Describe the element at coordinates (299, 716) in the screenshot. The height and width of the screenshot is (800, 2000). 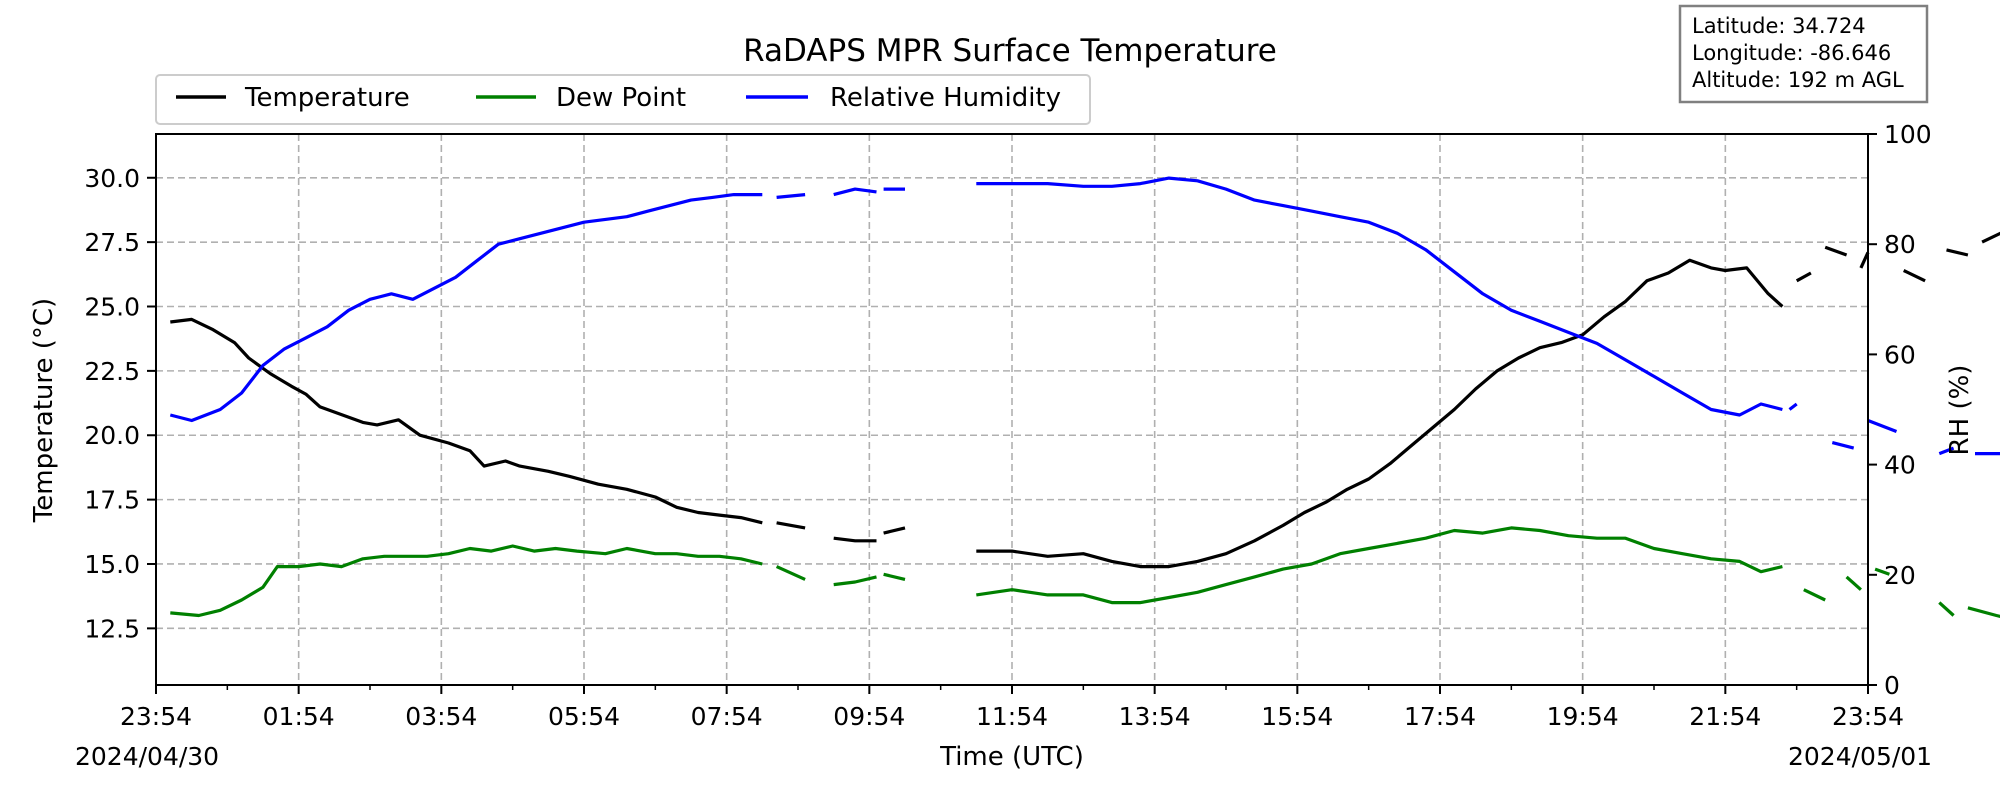
I see `x-tick-label: 01:54` at that location.